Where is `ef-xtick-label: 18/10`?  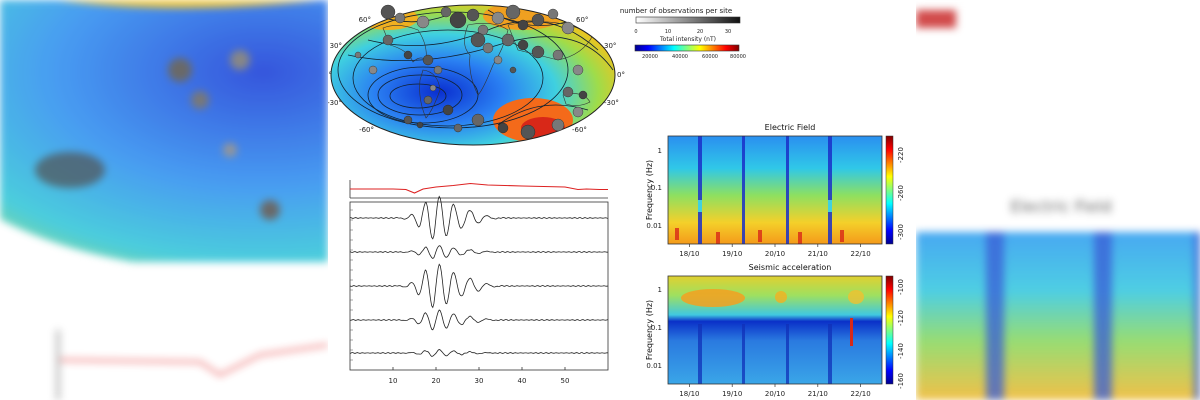 ef-xtick-label: 18/10 is located at coordinates (689, 254).